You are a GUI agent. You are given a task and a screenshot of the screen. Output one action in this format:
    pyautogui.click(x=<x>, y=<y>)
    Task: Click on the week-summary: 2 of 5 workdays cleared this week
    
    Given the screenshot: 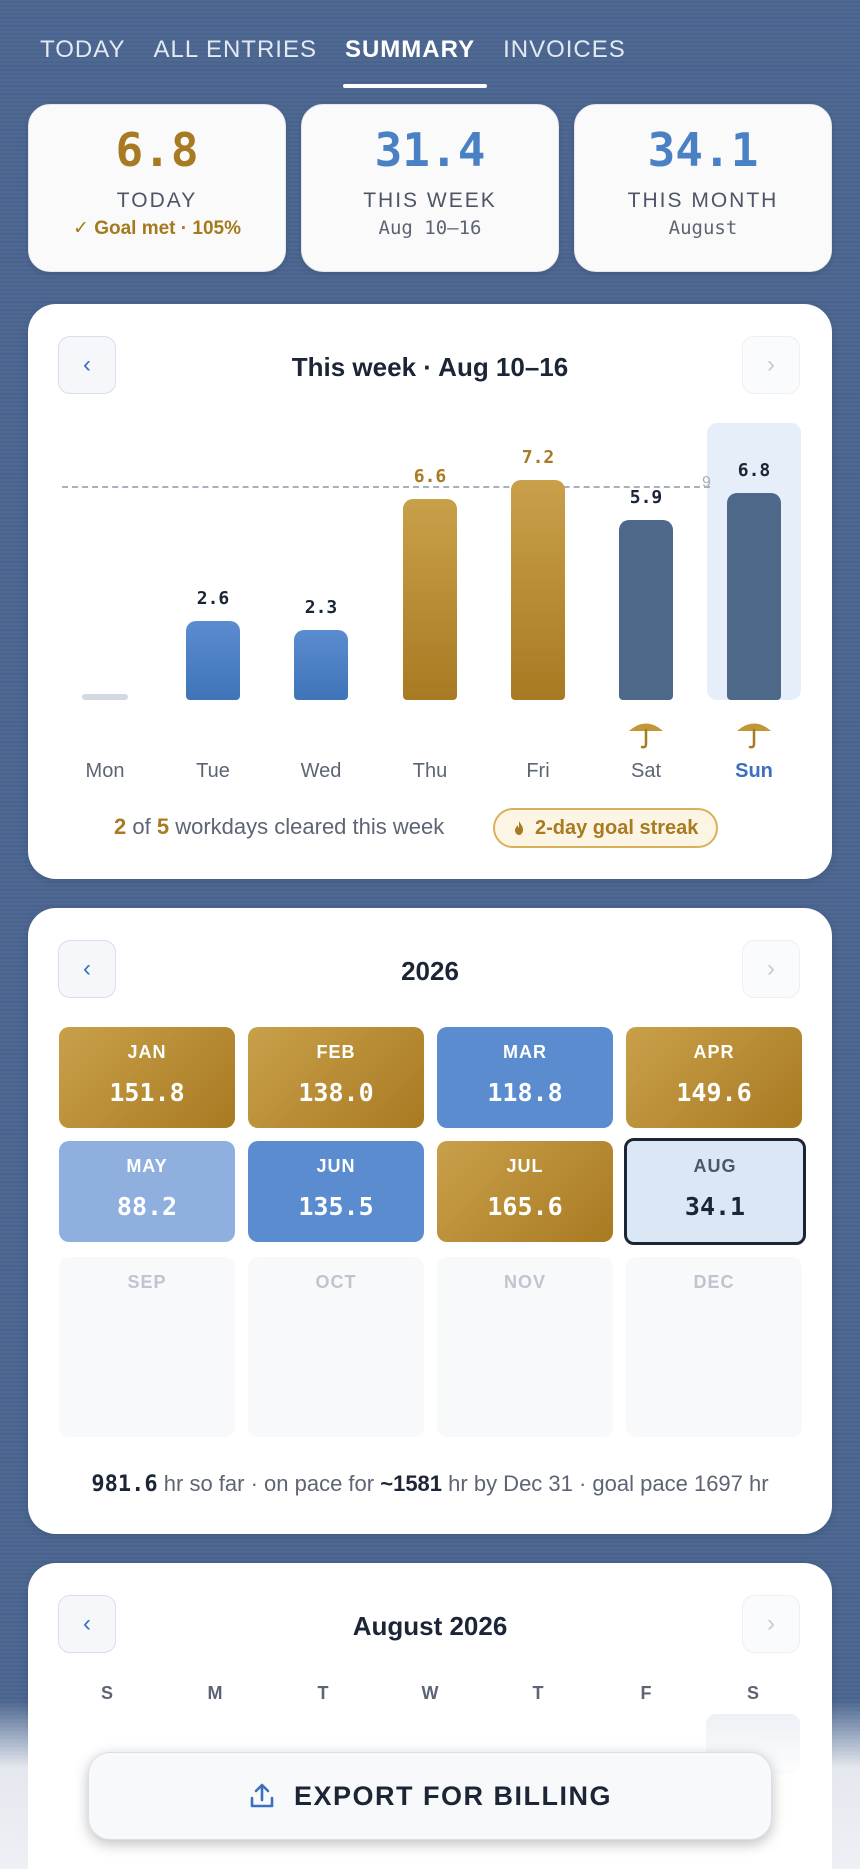 What is the action you would take?
    pyautogui.click(x=279, y=827)
    